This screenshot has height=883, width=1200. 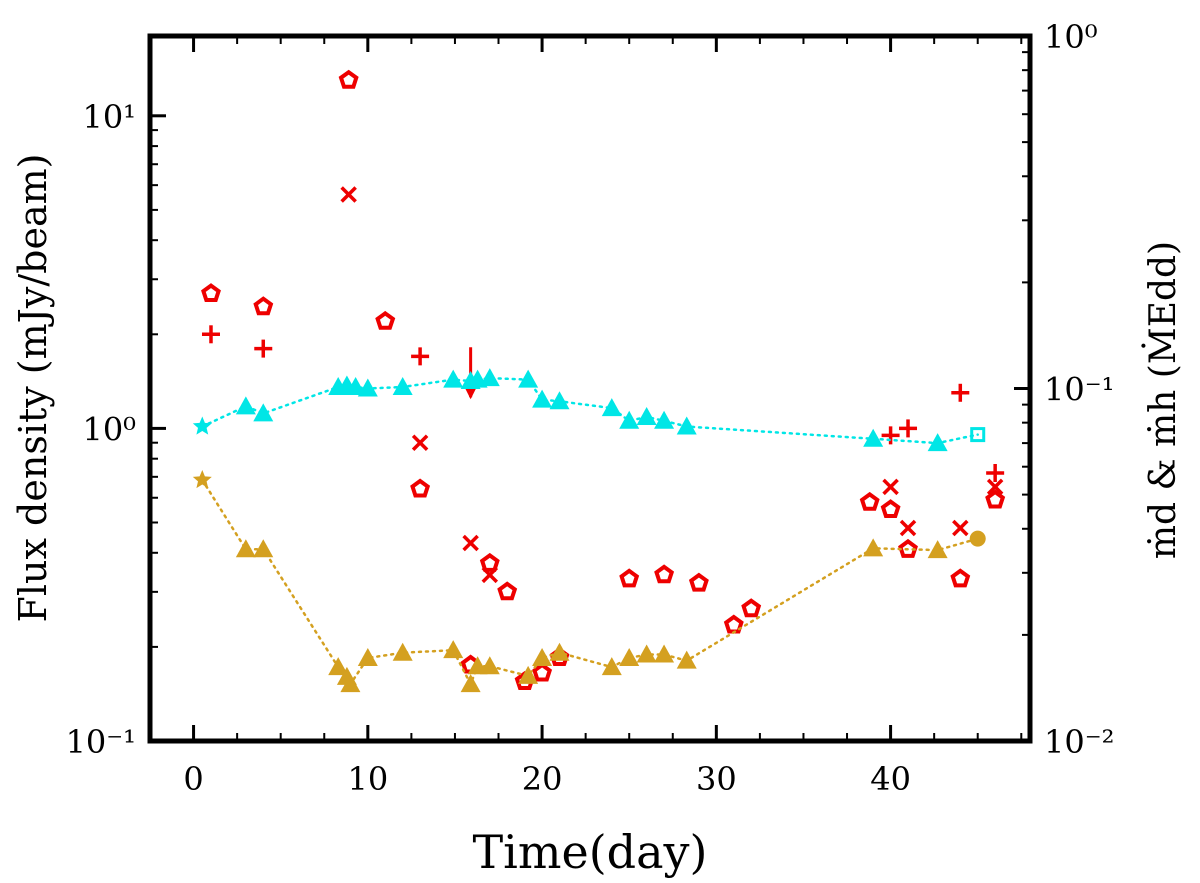 What do you see at coordinates (542, 779) in the screenshot?
I see `x-tick-label: 20` at bounding box center [542, 779].